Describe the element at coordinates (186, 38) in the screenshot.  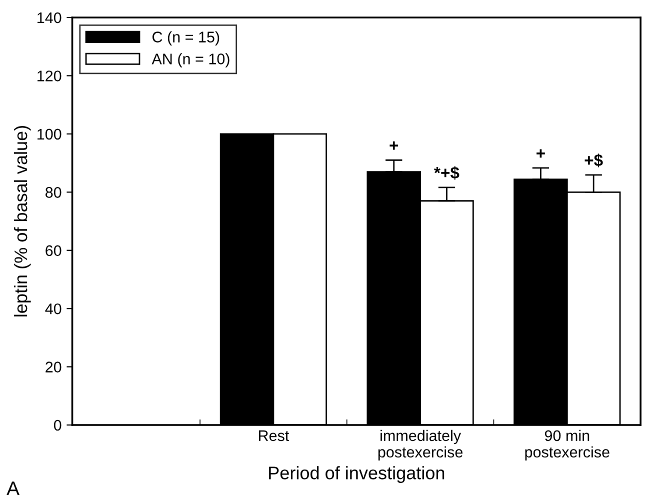
I see `legend-label: C (n = 15)` at that location.